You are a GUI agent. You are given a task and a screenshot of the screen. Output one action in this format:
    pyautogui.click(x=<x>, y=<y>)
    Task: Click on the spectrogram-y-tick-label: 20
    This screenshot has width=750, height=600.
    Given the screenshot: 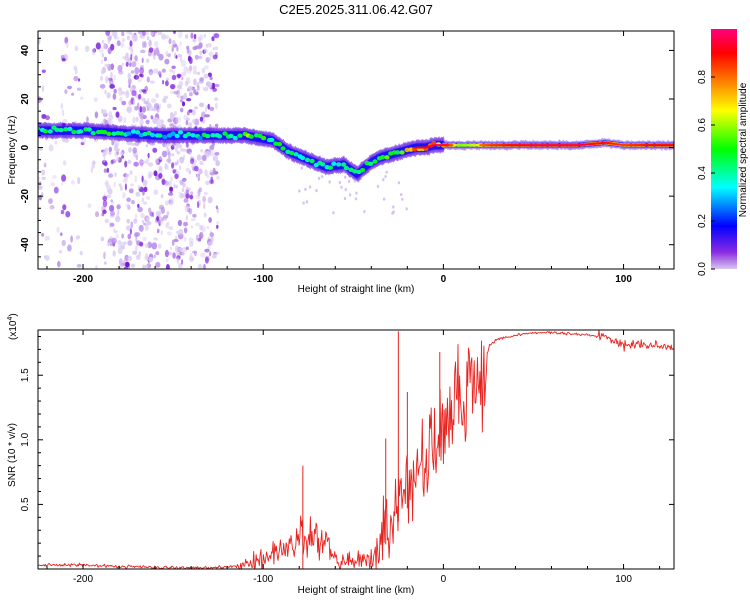 What is the action you would take?
    pyautogui.click(x=25, y=99)
    